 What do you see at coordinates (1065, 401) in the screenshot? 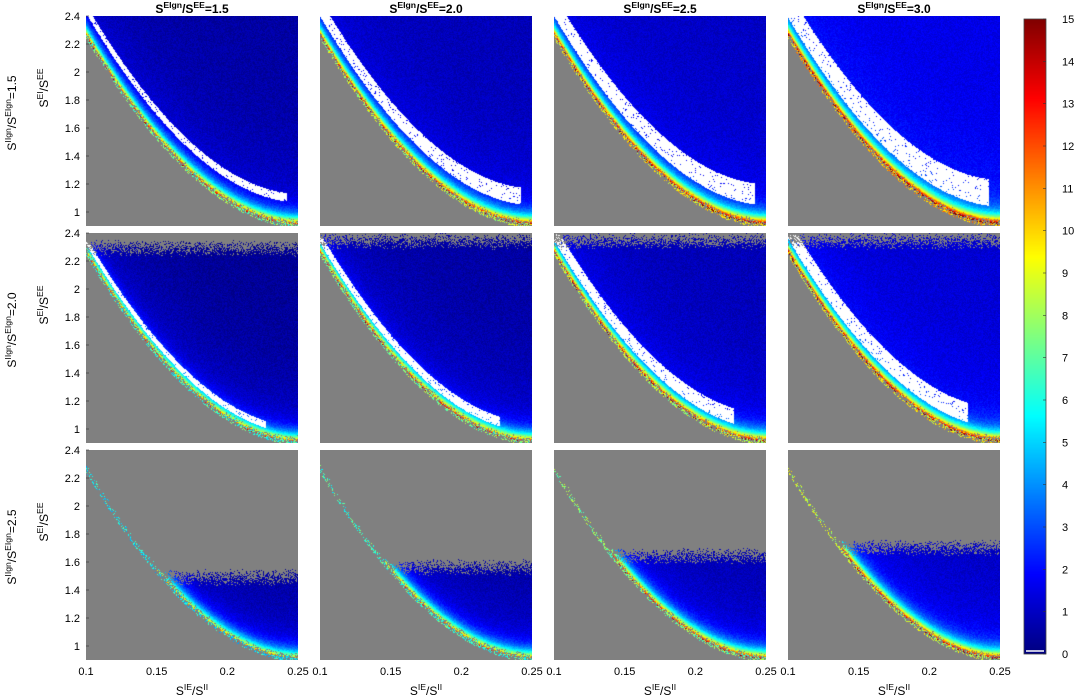
I see `colorbar-tick-label: 6` at bounding box center [1065, 401].